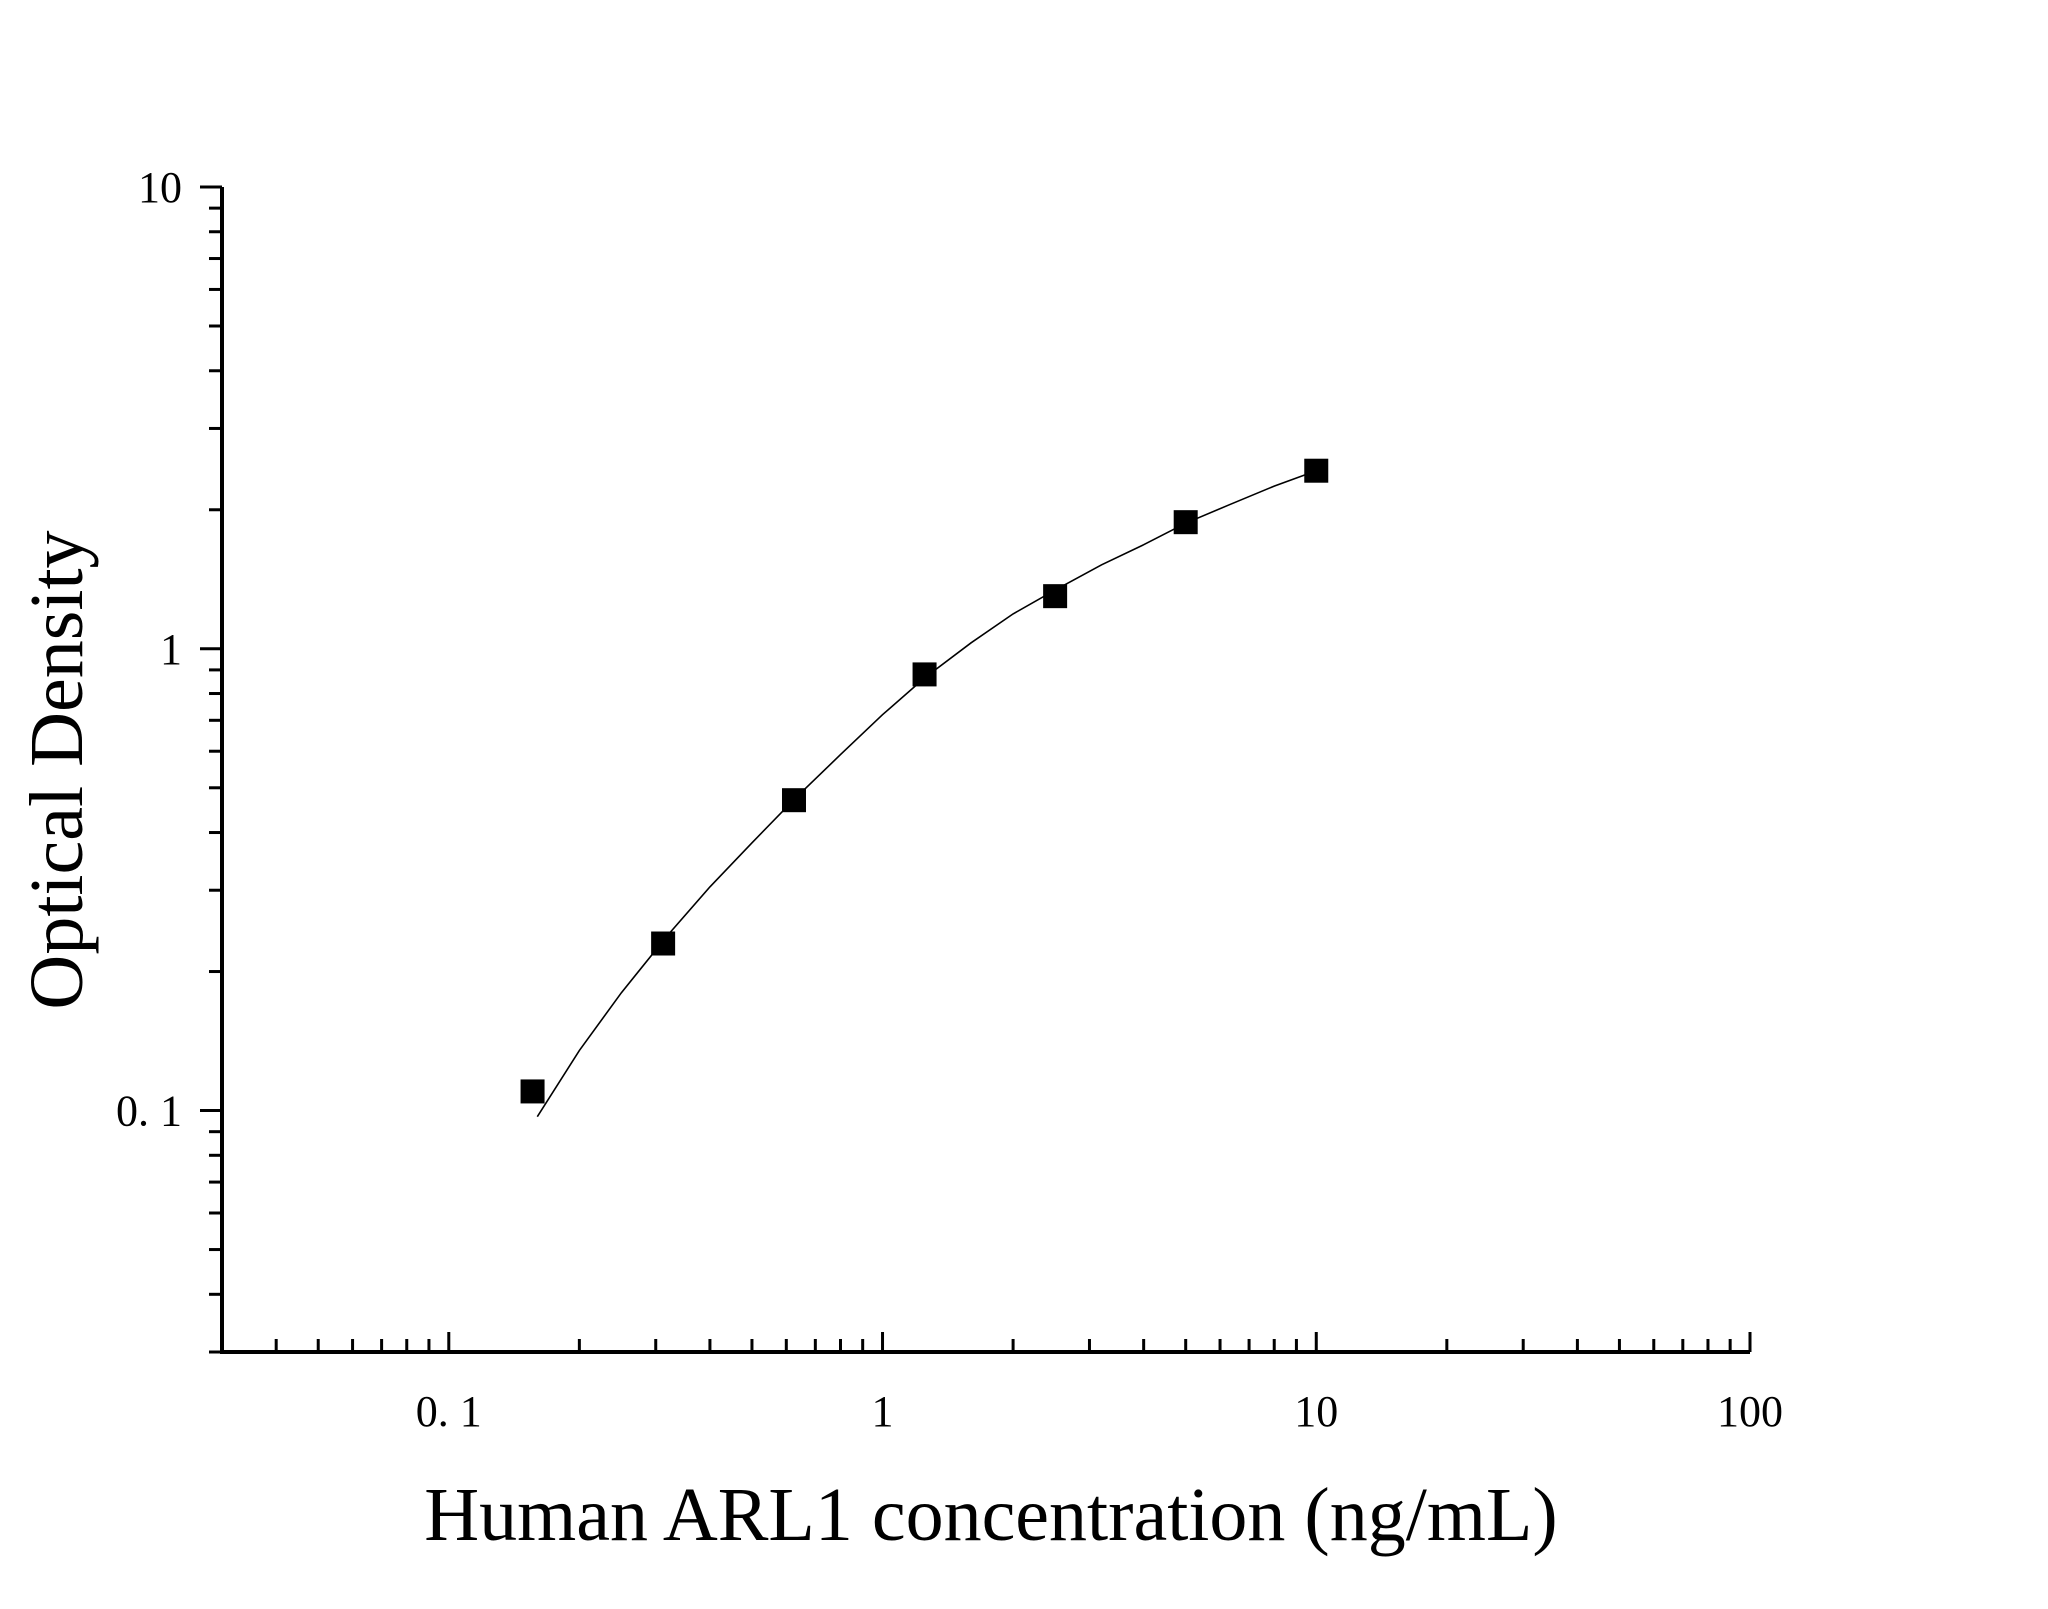 The height and width of the screenshot is (1609, 2048). Describe the element at coordinates (160, 187) in the screenshot. I see `y-tick-label: 10` at that location.